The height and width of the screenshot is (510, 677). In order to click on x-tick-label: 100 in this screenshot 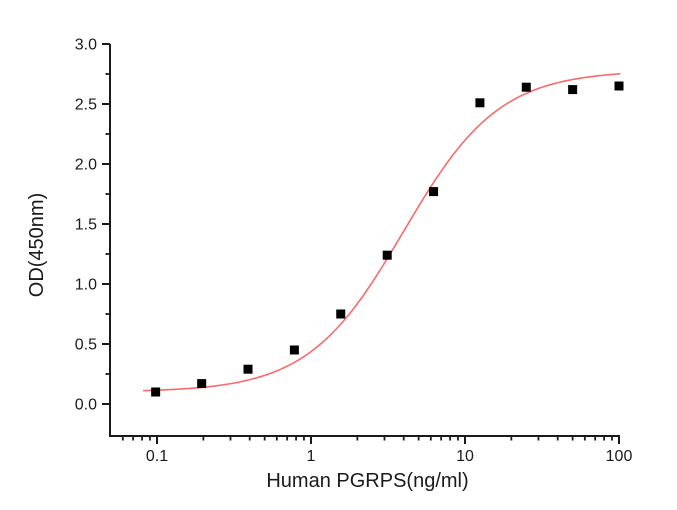, I will do `click(619, 456)`.